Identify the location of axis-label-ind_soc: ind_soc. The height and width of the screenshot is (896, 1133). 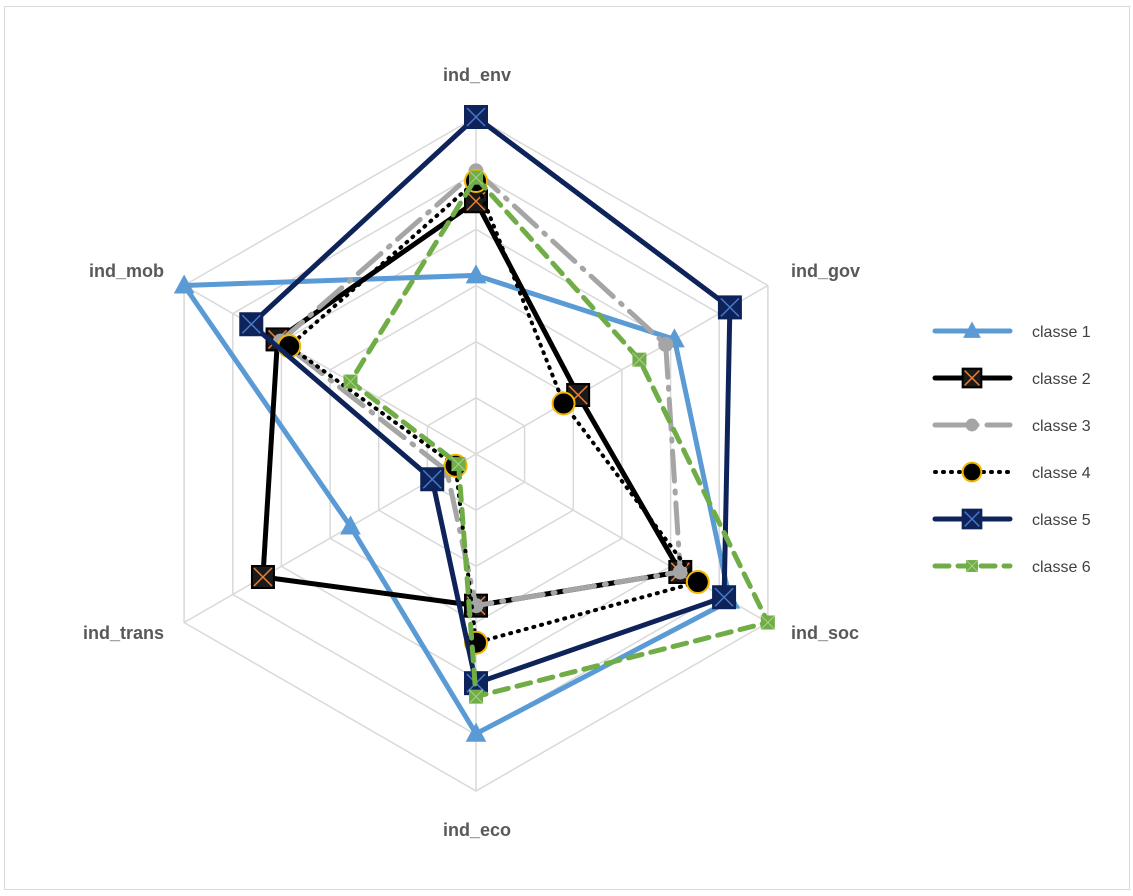
(825, 633).